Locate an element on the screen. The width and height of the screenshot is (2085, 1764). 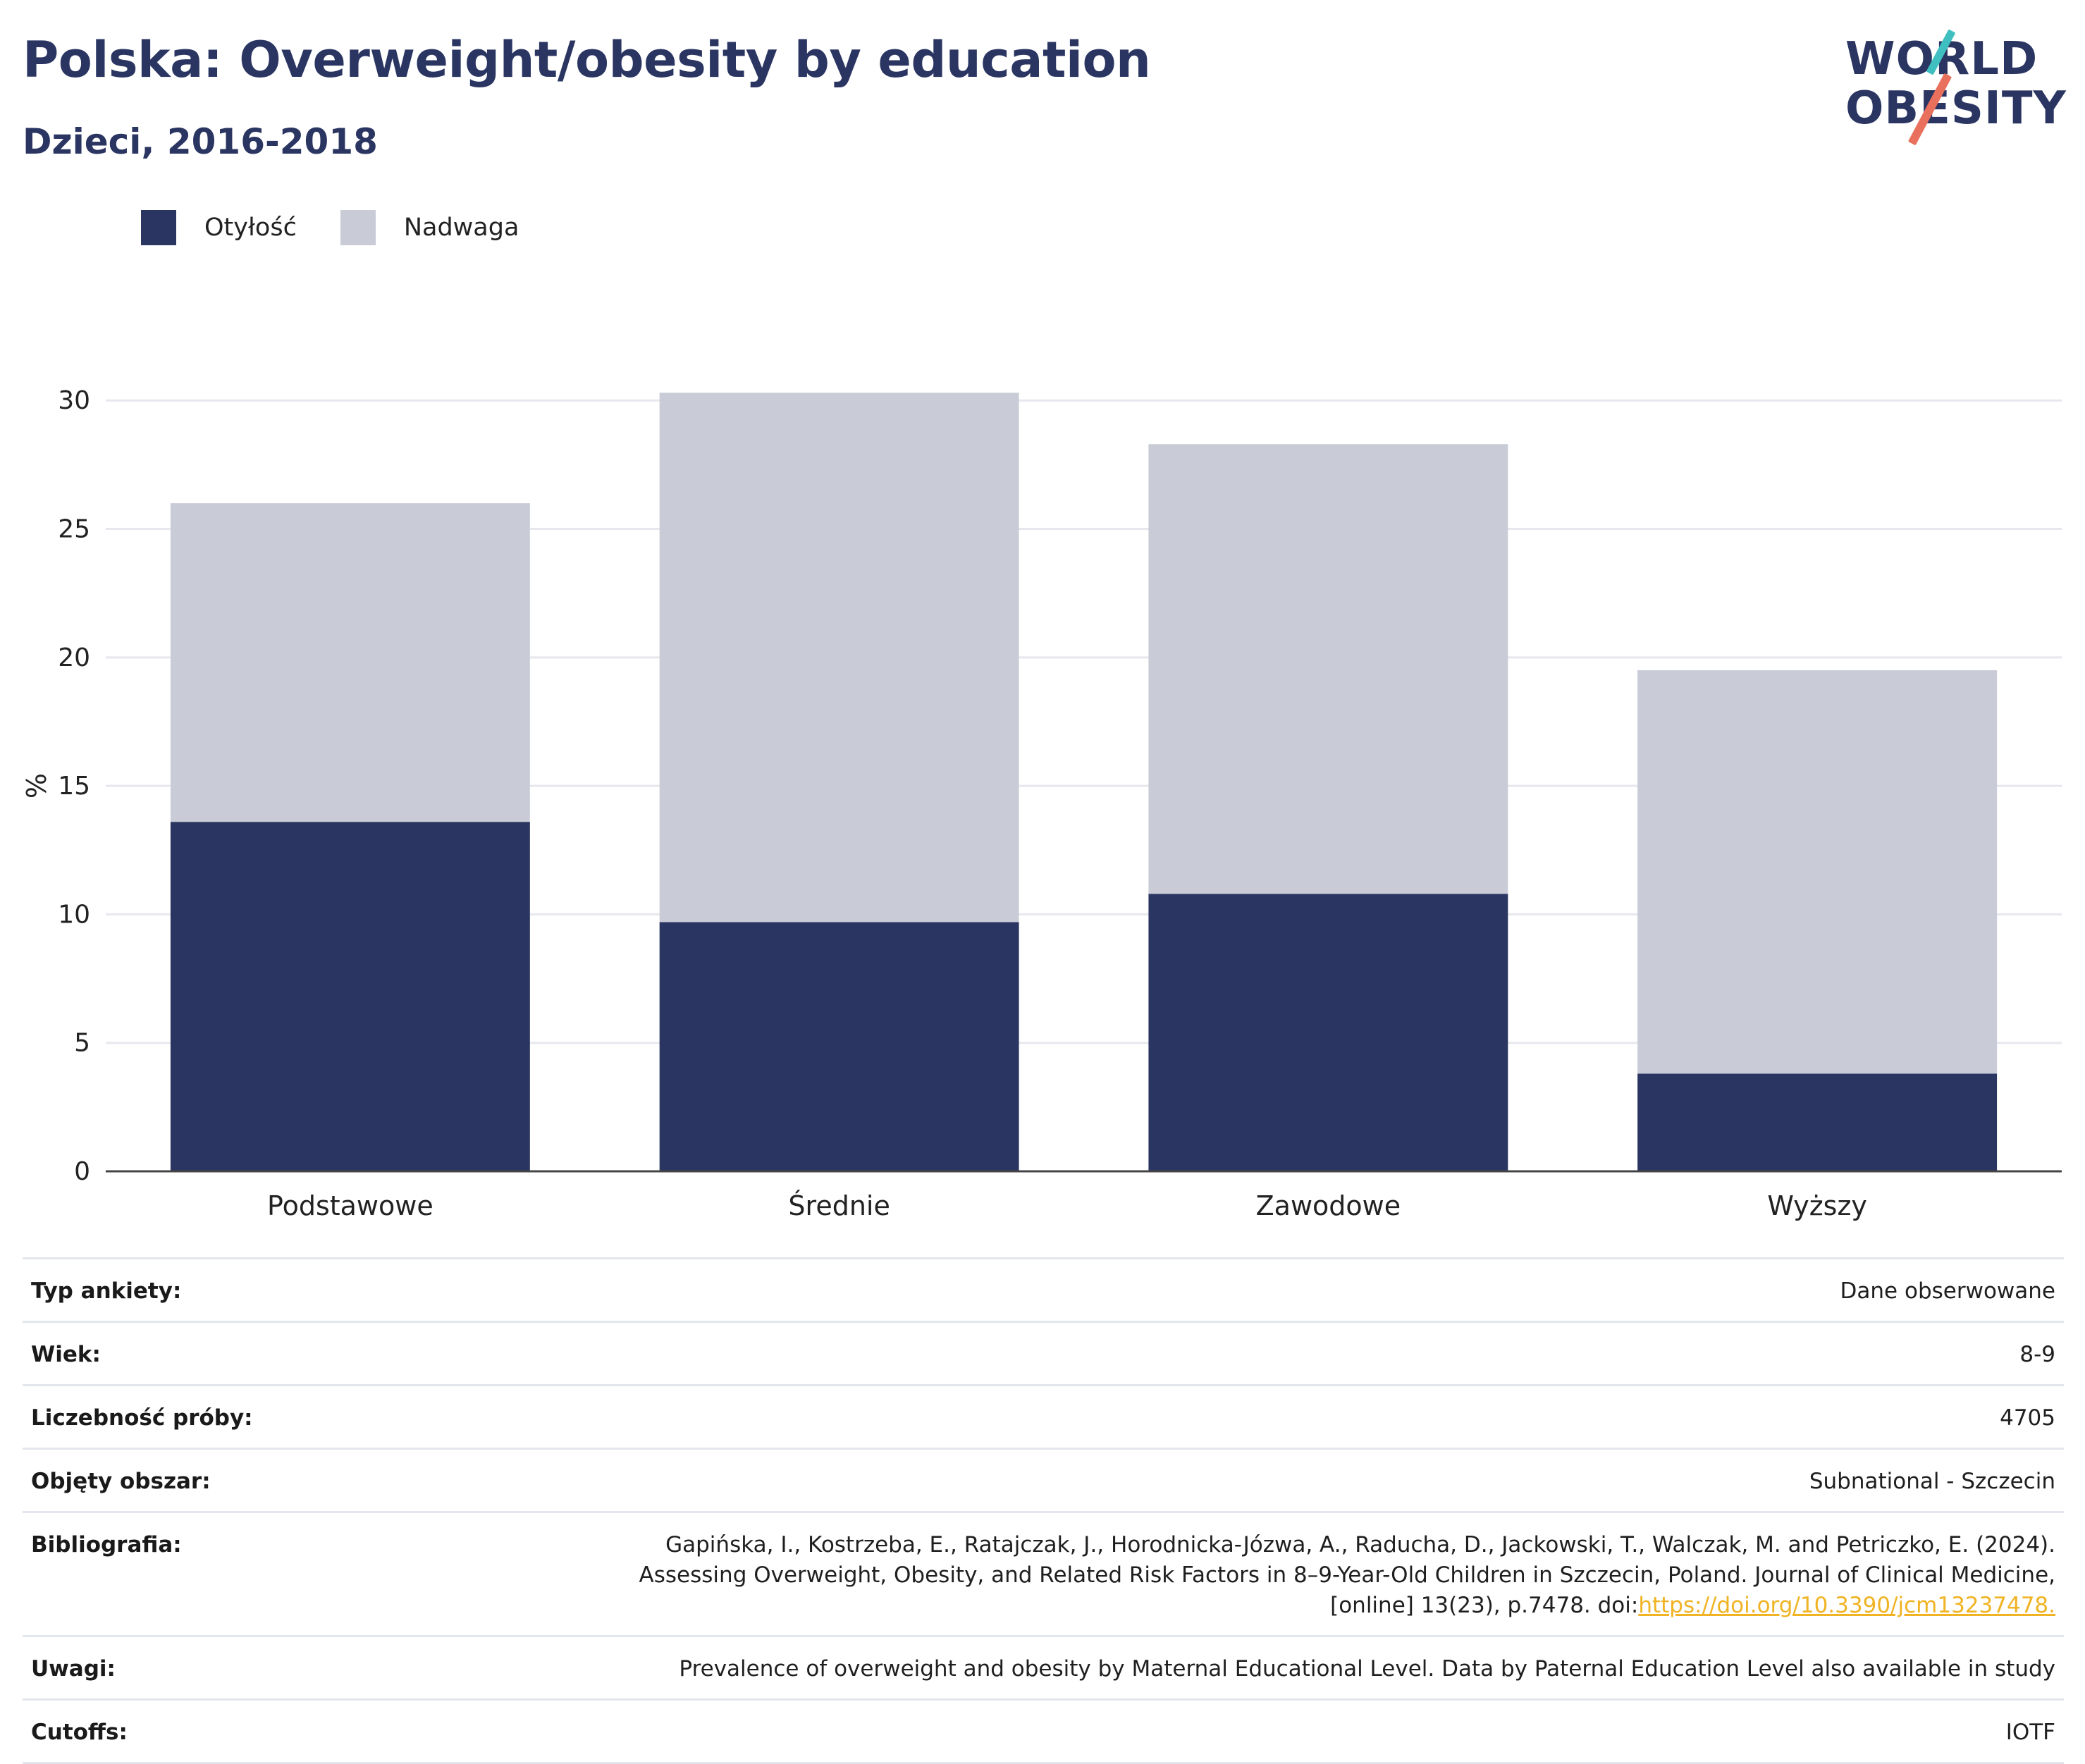
info-key: Uwagi: is located at coordinates (73, 1669).